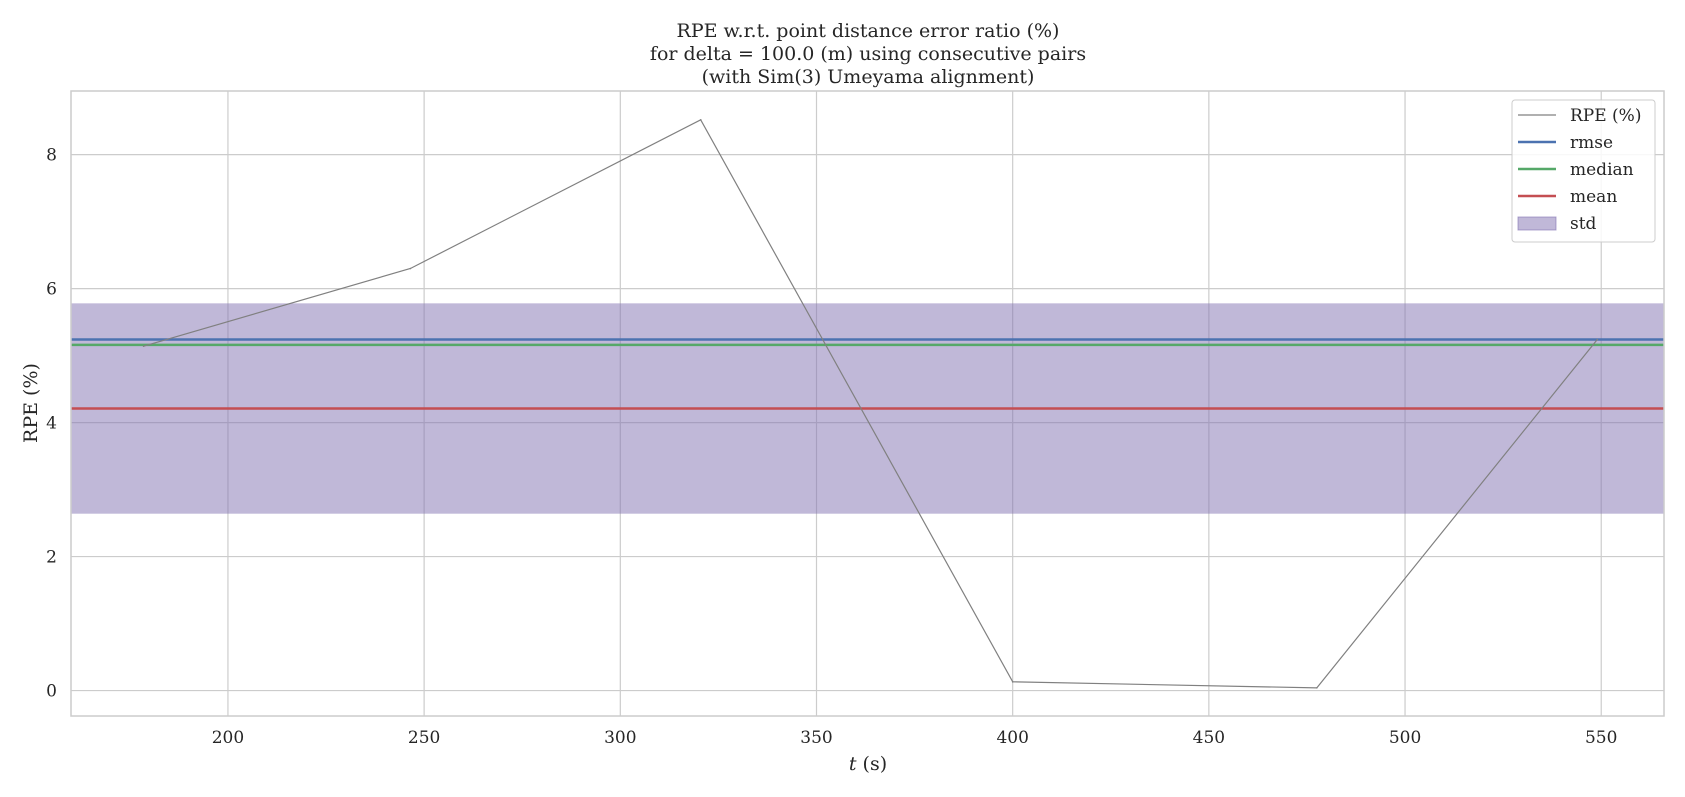 The height and width of the screenshot is (797, 1685). Describe the element at coordinates (1583, 224) in the screenshot. I see `legend-label-std: std` at that location.